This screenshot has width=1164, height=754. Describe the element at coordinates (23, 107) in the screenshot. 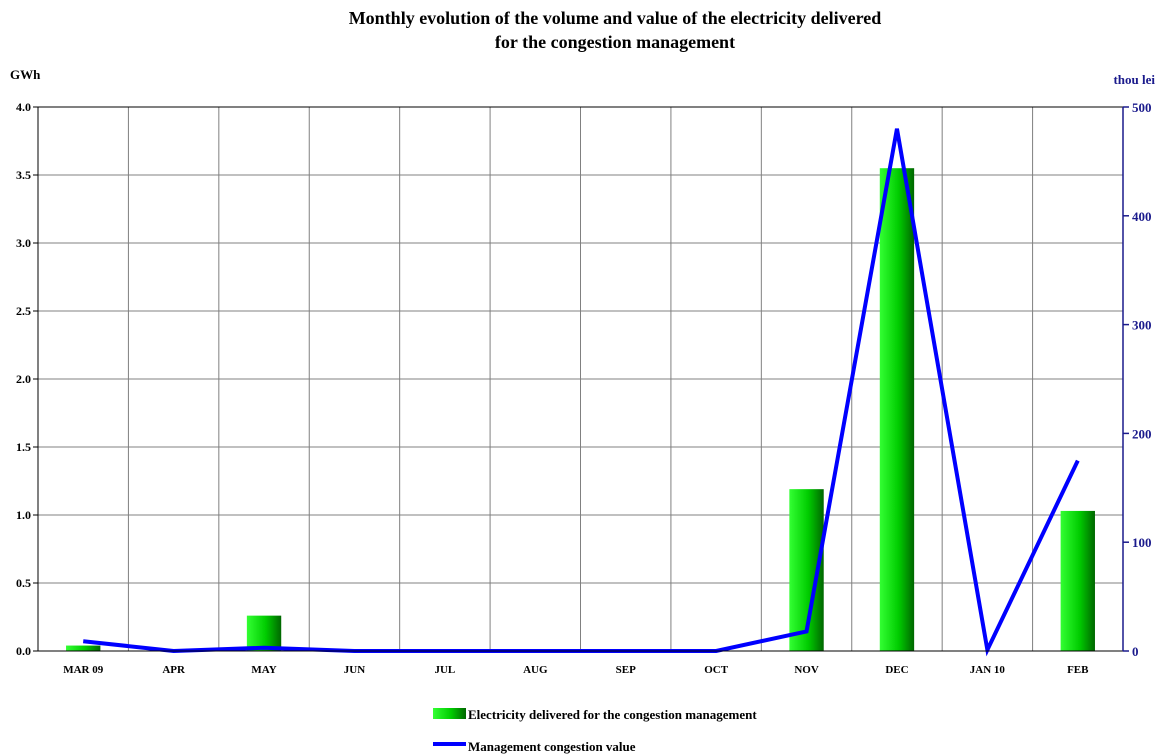

I see `left-tick-label: 4.0` at that location.